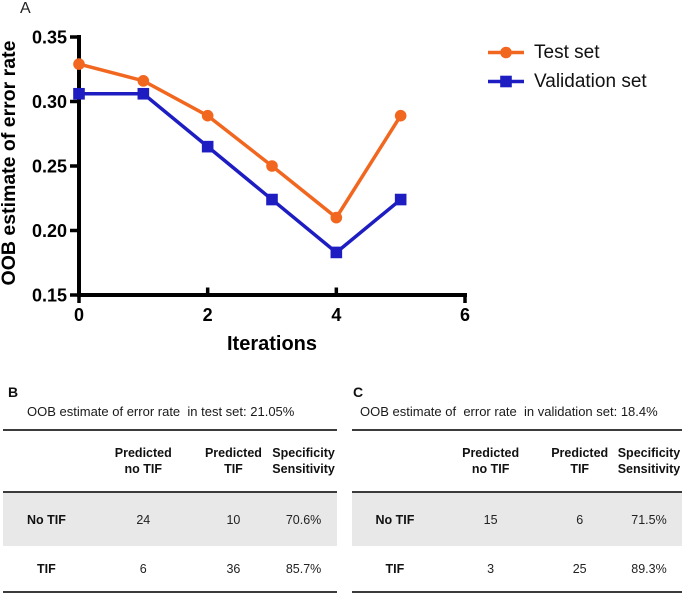 Image resolution: width=685 pixels, height=596 pixels. I want to click on legend-label-test-set: Test set, so click(567, 52).